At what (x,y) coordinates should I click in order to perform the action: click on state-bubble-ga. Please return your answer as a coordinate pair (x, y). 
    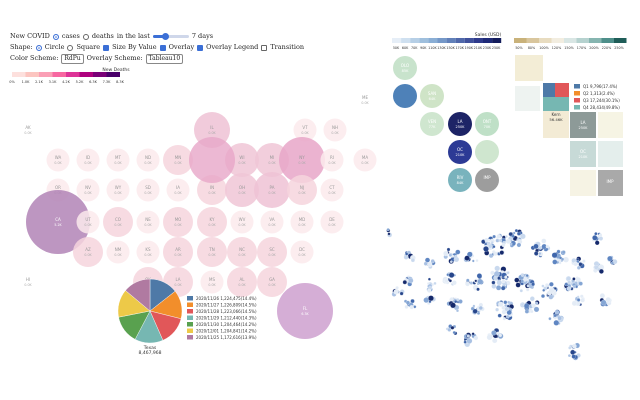
    Looking at the image, I should click on (272, 282).